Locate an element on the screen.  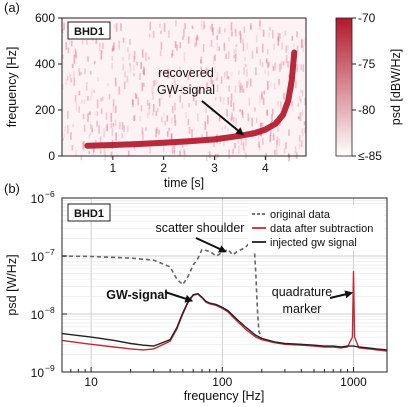
annotation-arrow-a is located at coordinates (223, 118).